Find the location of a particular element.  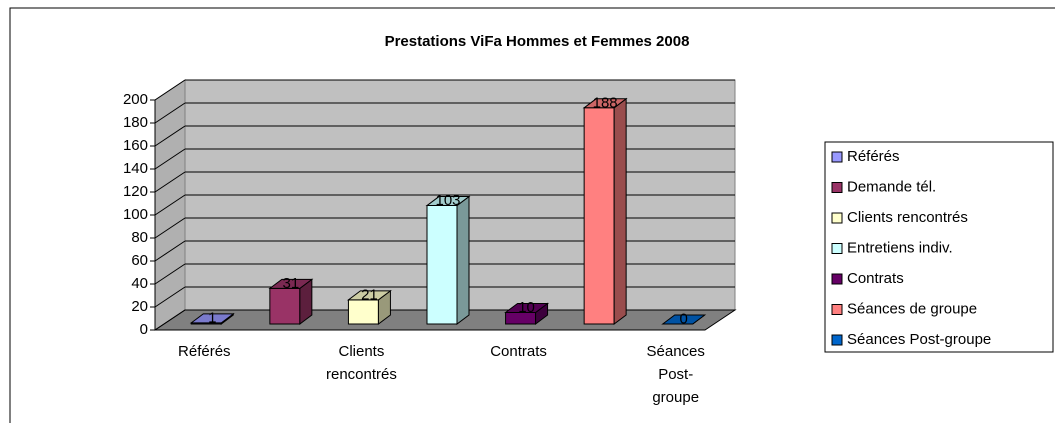

y-tick-label: 160 is located at coordinates (135, 145).